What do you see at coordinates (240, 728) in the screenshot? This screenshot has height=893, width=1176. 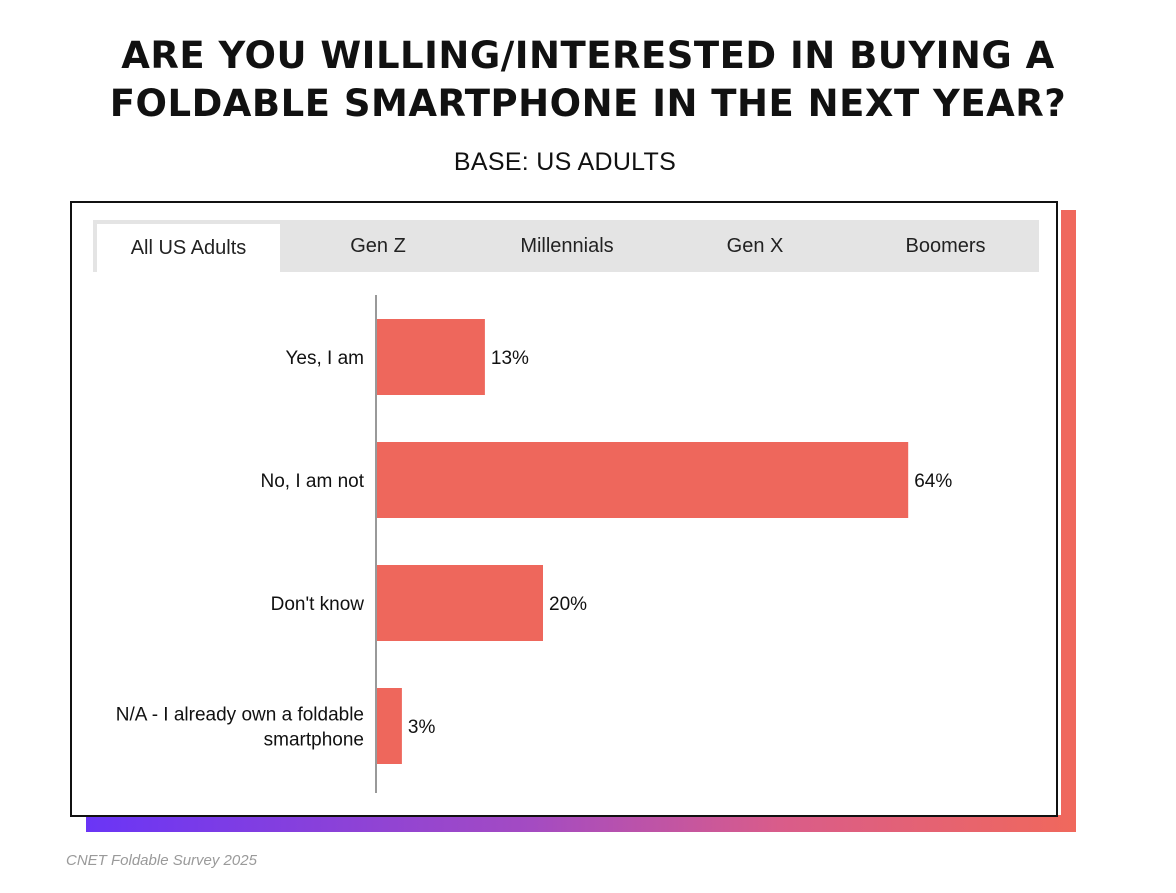 I see `category-label-3: N/A - I already own a foldable smartphone` at bounding box center [240, 728].